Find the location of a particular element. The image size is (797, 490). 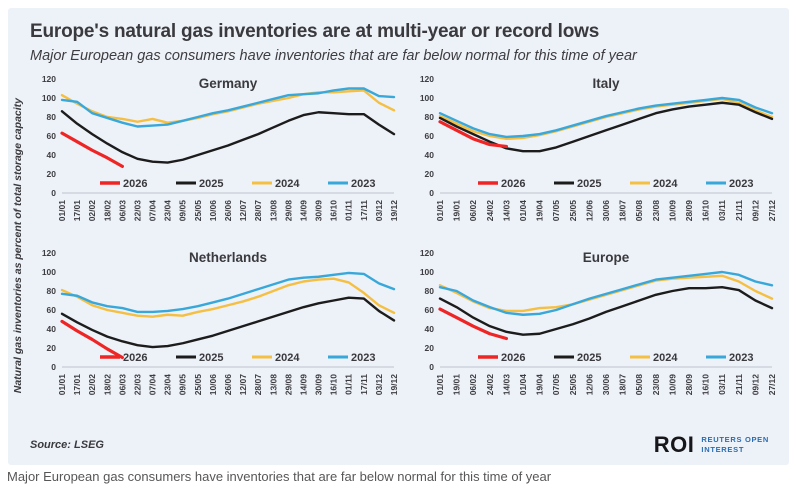

x-tick-label: 16/10 is located at coordinates (705, 385).